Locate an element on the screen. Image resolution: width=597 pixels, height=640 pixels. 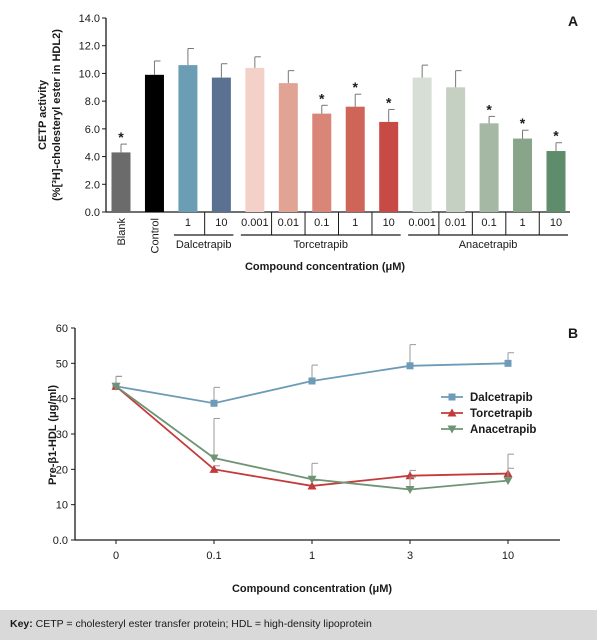
panel-b-x-tick-label: 1 is located at coordinates (312, 556).